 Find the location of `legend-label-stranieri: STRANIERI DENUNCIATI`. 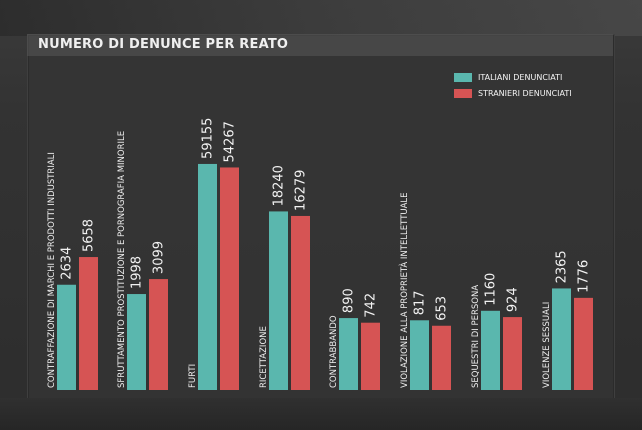

legend-label-stranieri: STRANIERI DENUNCIATI is located at coordinates (525, 93).